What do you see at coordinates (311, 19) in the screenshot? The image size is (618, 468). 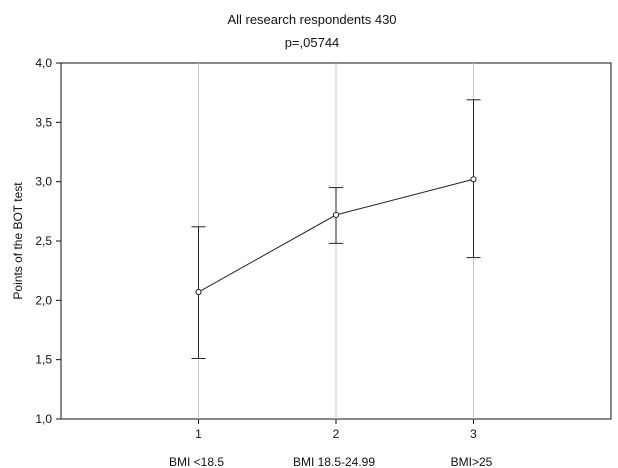 I see `chart-title: All research respondents 430` at bounding box center [311, 19].